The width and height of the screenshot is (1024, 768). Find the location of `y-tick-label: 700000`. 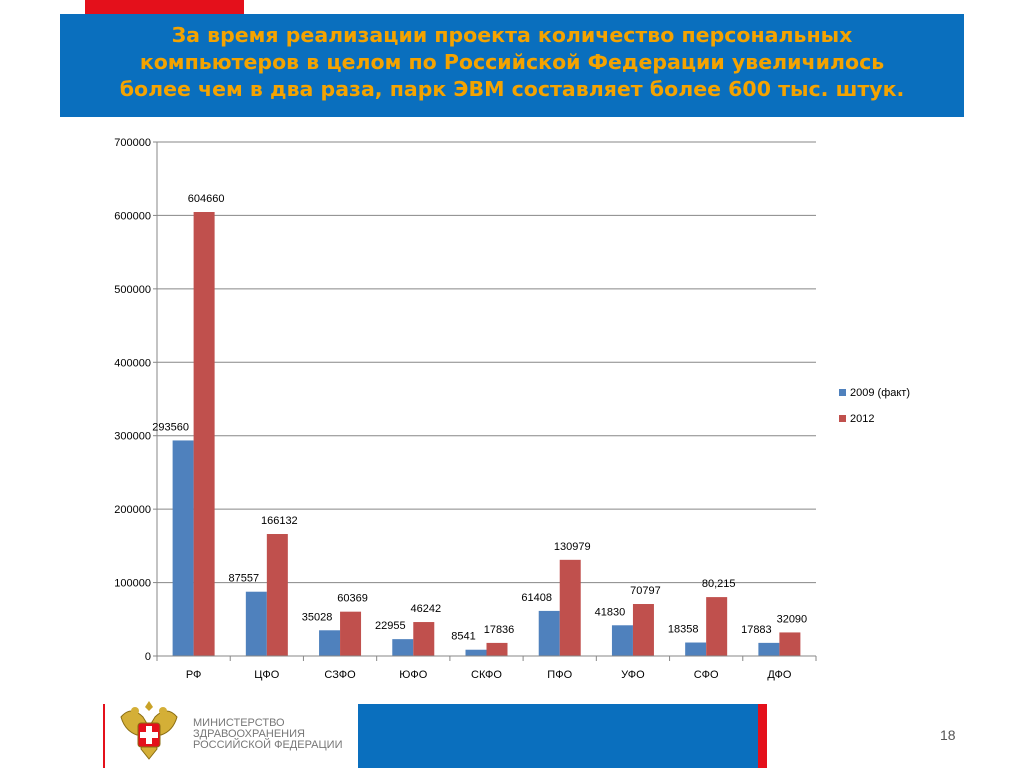

y-tick-label: 700000 is located at coordinates (132, 143).